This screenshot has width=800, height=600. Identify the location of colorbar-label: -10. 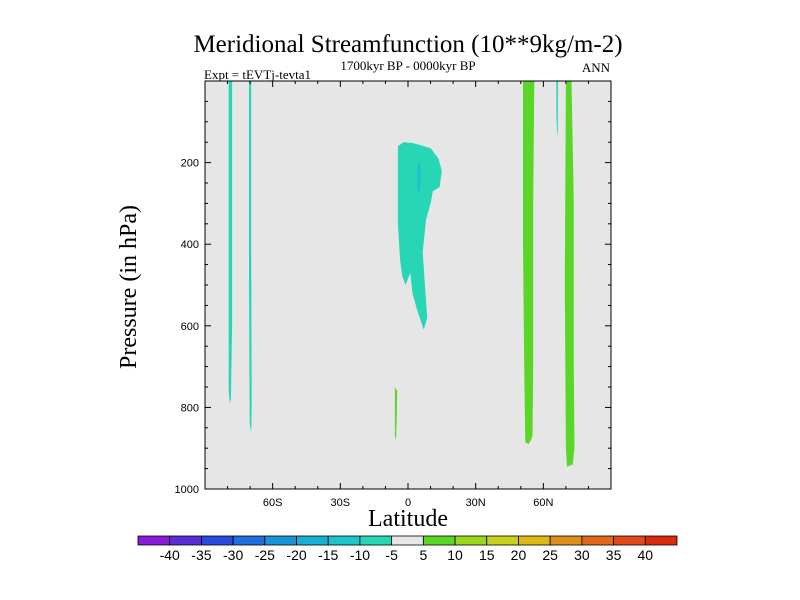
(360, 555).